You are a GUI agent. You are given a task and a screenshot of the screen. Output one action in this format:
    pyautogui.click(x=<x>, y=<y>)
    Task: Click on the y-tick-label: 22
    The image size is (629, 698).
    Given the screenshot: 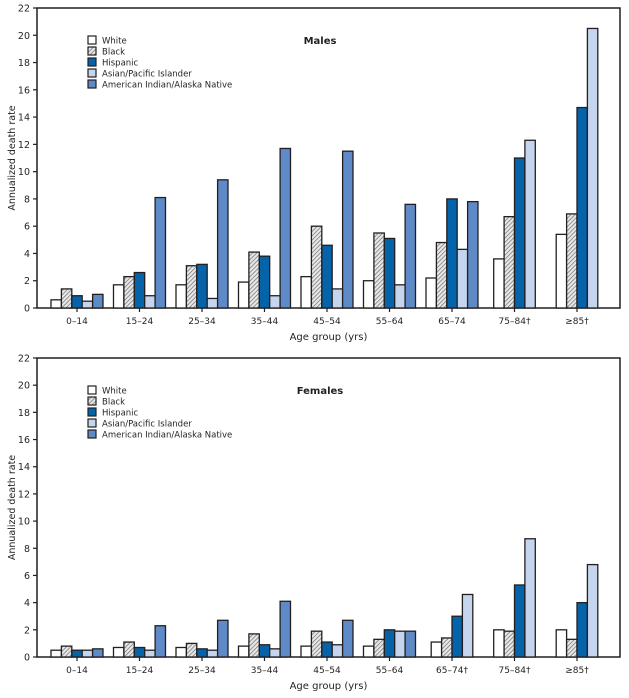 What is the action you would take?
    pyautogui.click(x=24, y=359)
    